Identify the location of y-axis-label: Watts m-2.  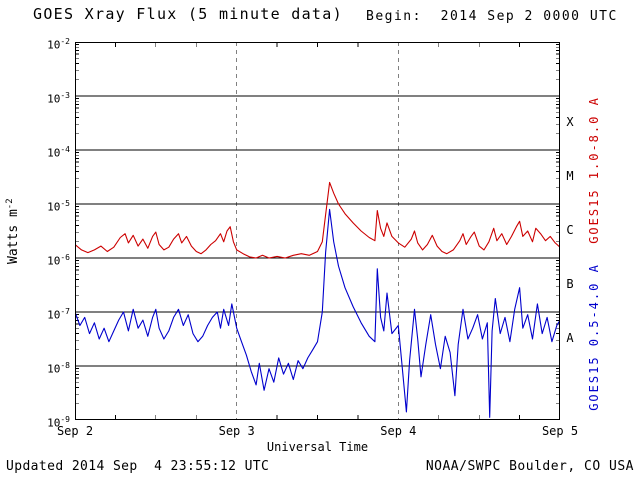
(13, 231).